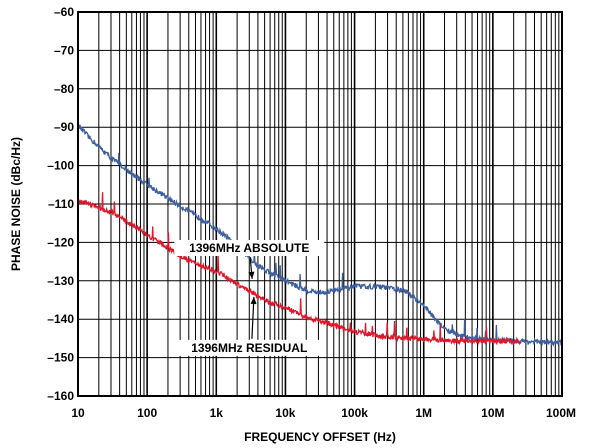 This screenshot has width=595, height=448. What do you see at coordinates (64, 12) in the screenshot?
I see `y-tick-label: –60` at bounding box center [64, 12].